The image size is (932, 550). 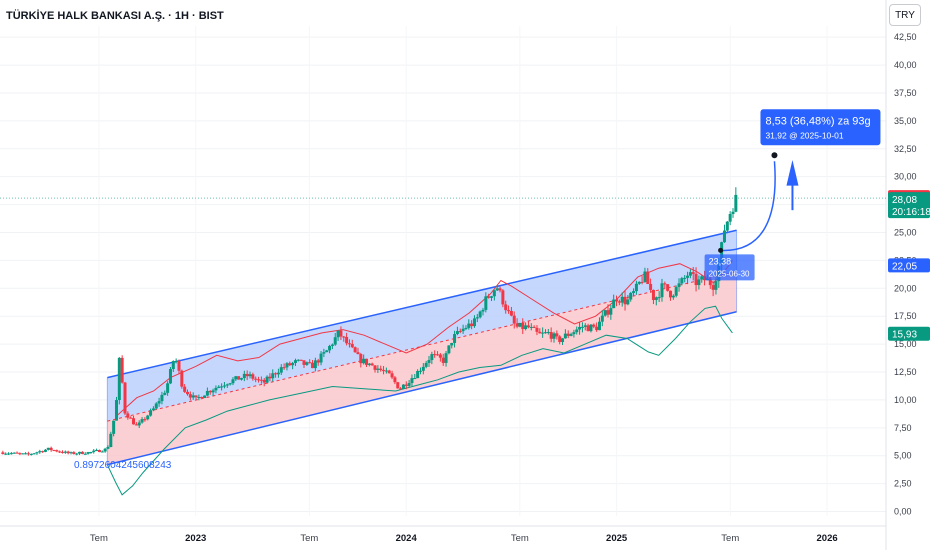 I want to click on x-tick-label: 2025, so click(x=617, y=538).